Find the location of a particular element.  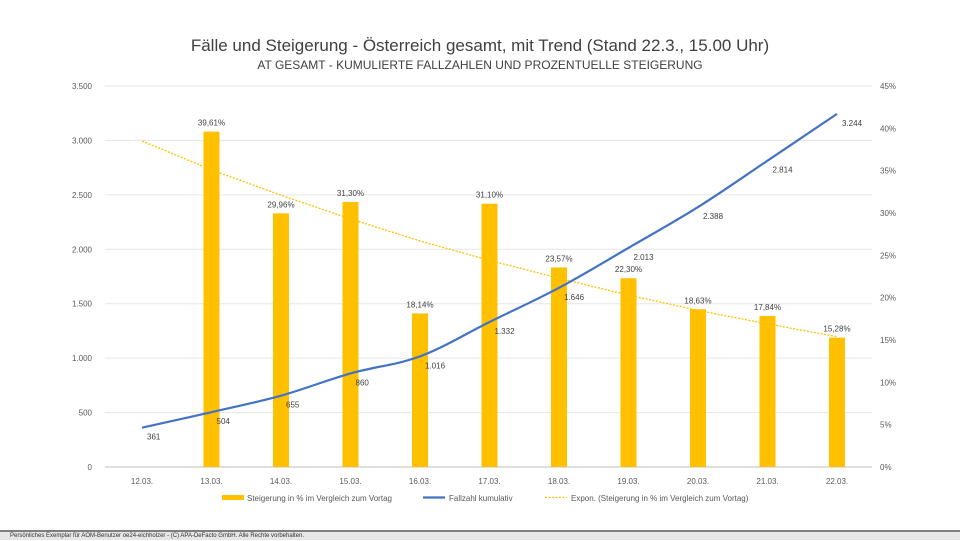

x-tick-label: 16.03. is located at coordinates (420, 481).